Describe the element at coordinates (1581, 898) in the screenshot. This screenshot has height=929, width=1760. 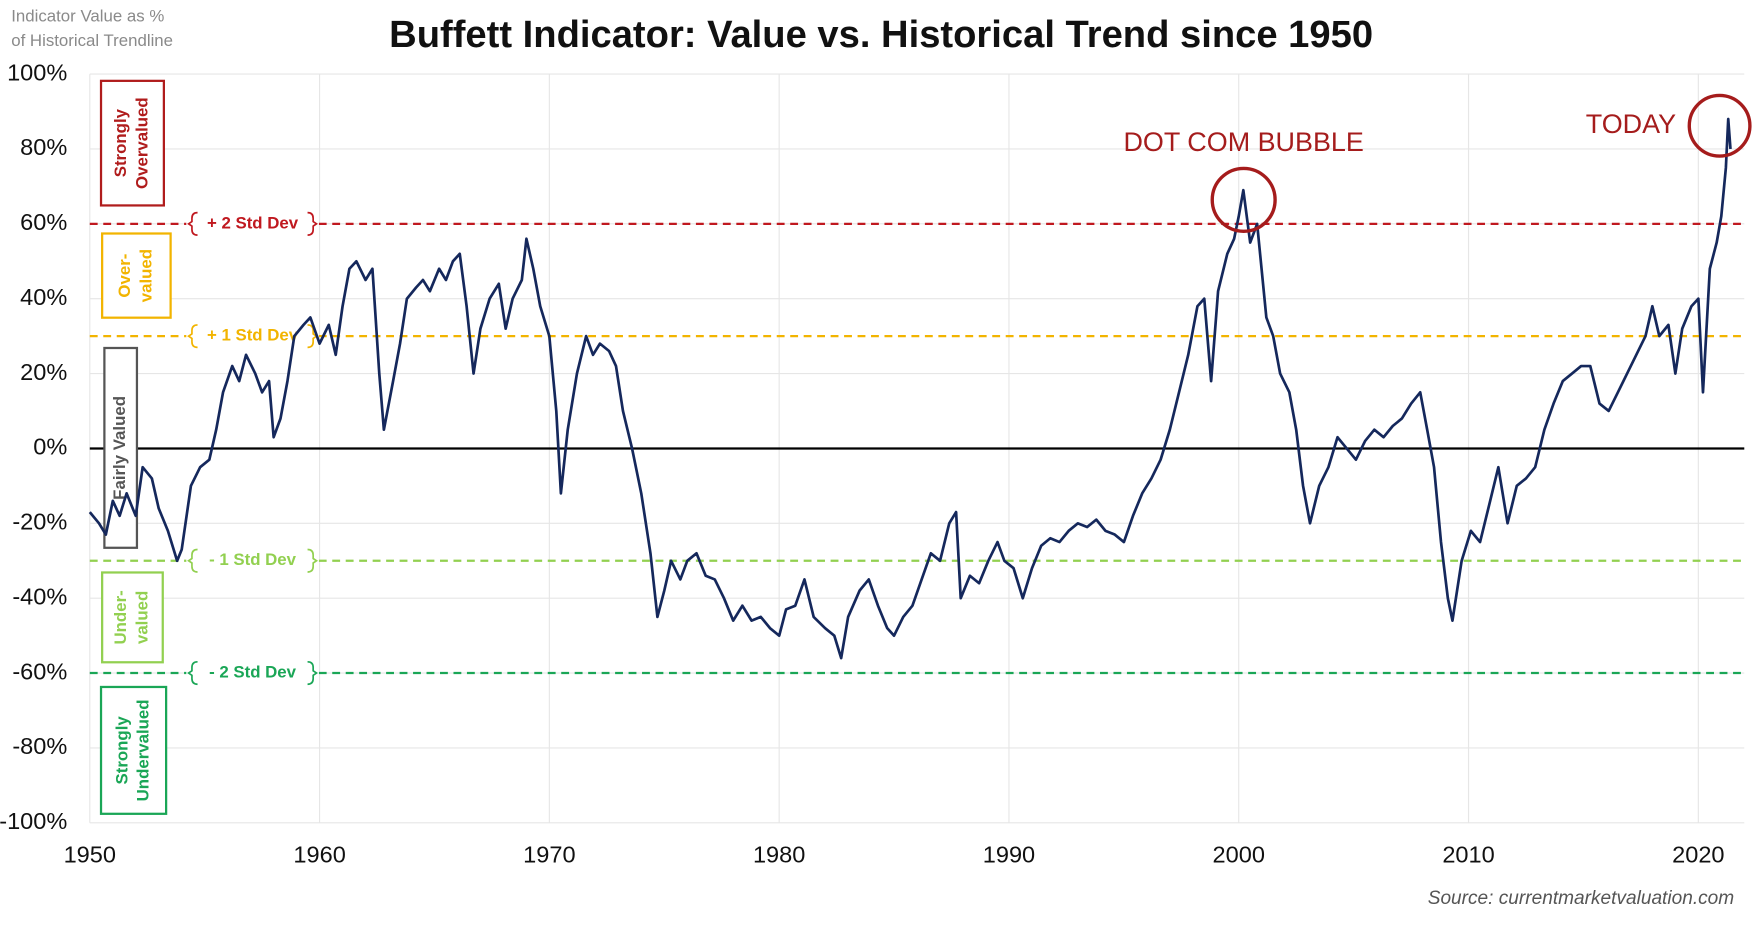
I see `source: Source: currentmarketvaluation.com` at that location.